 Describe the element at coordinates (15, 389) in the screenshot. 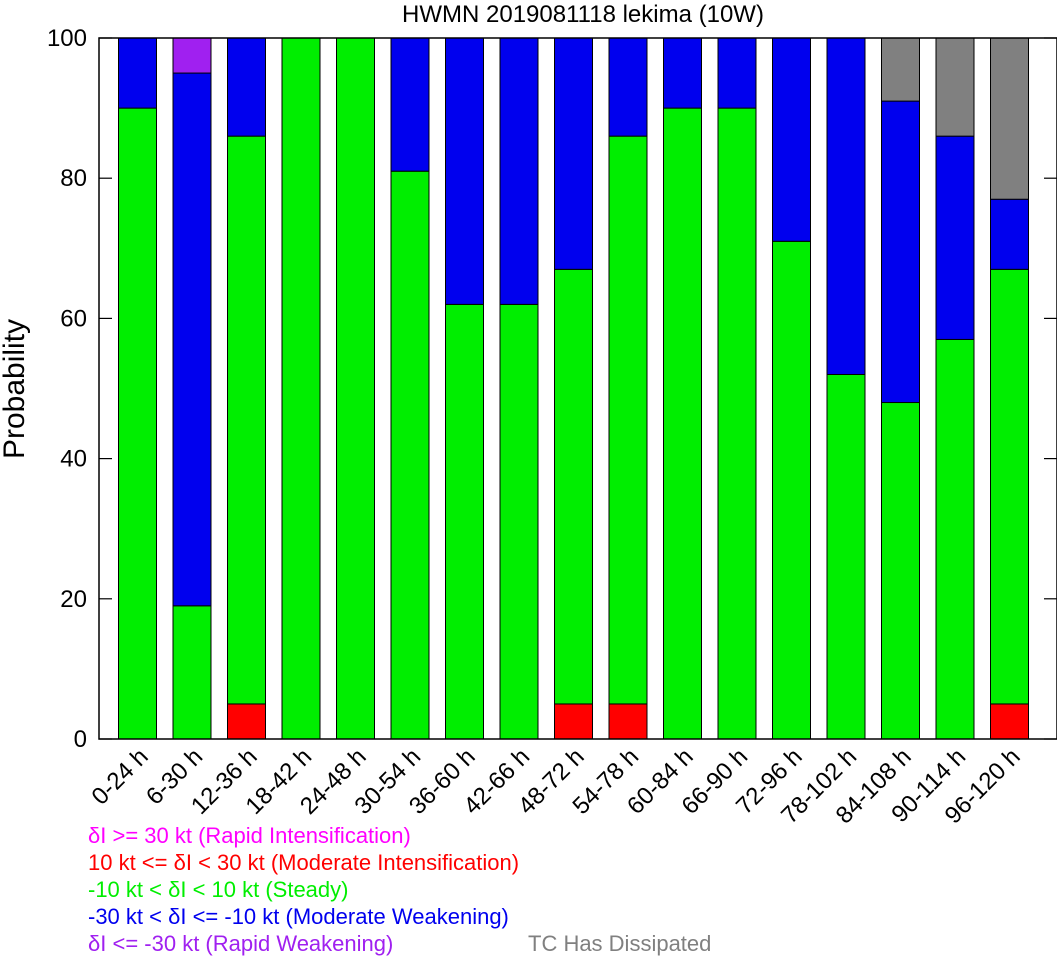

I see `y-axis-label: Probability` at that location.